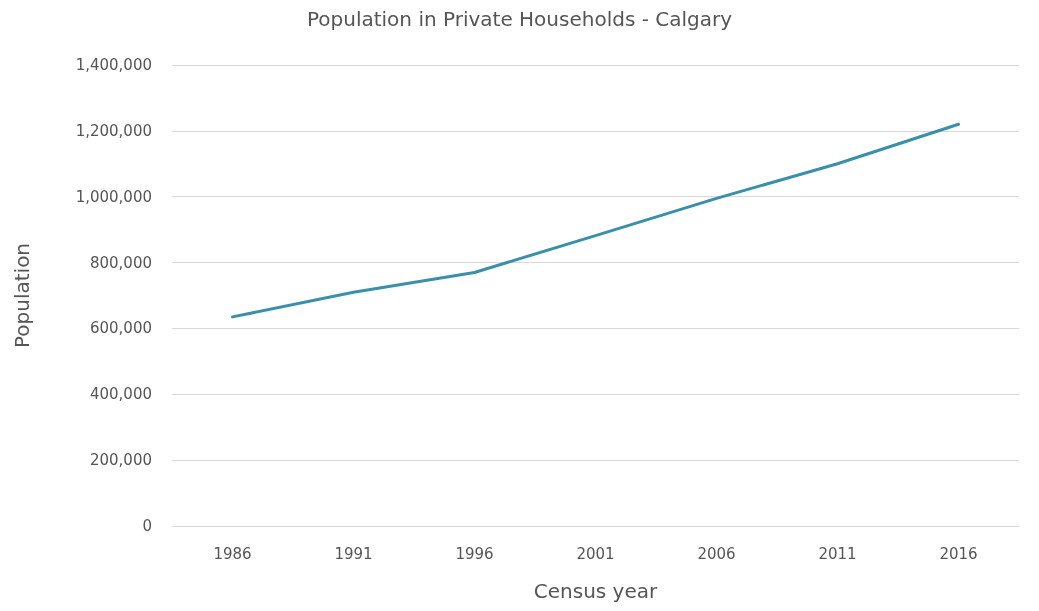  What do you see at coordinates (958, 553) in the screenshot?
I see `x-tick-label: 2016` at bounding box center [958, 553].